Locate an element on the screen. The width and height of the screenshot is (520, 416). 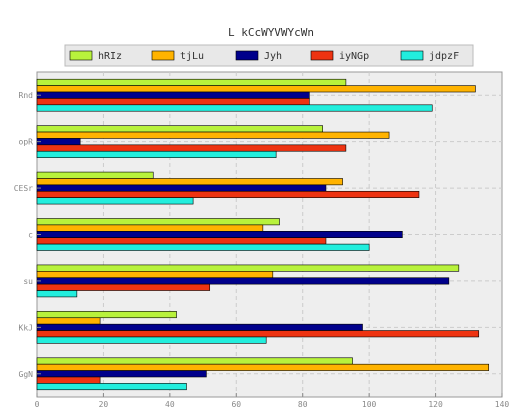
x-tick-label: 120 is located at coordinates (435, 404).